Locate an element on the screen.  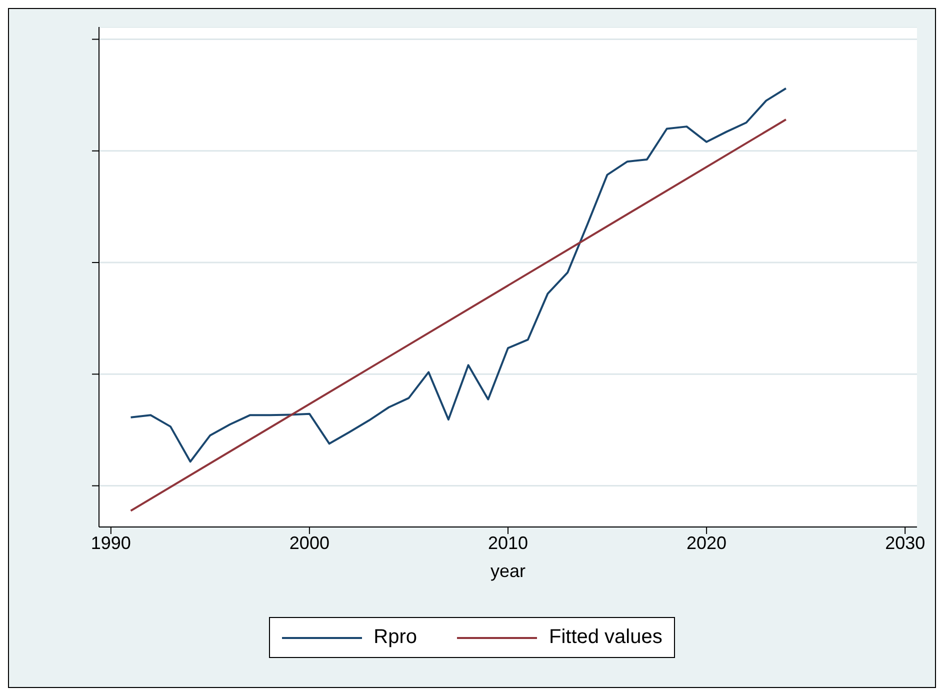
x-axis-title: year is located at coordinates (508, 571).